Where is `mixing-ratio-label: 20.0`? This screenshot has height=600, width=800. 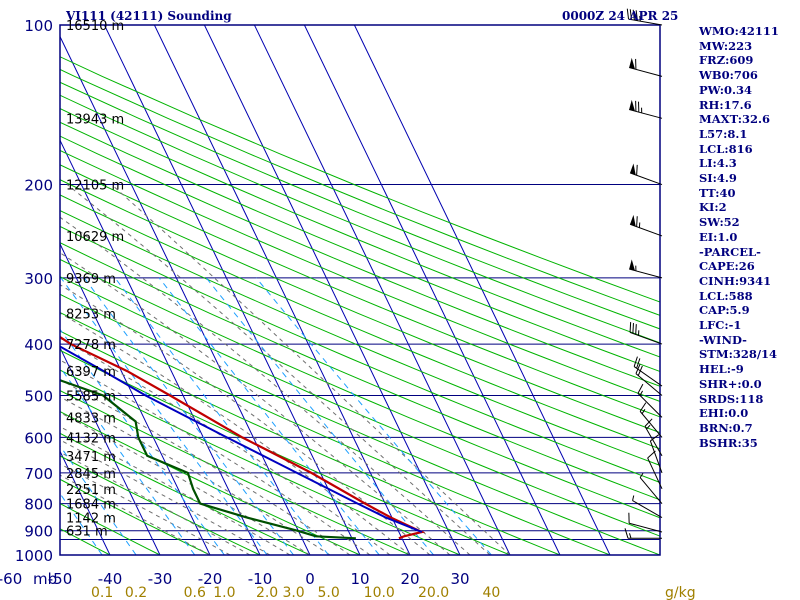
mixing-ratio-label: 20.0 is located at coordinates (433, 592).